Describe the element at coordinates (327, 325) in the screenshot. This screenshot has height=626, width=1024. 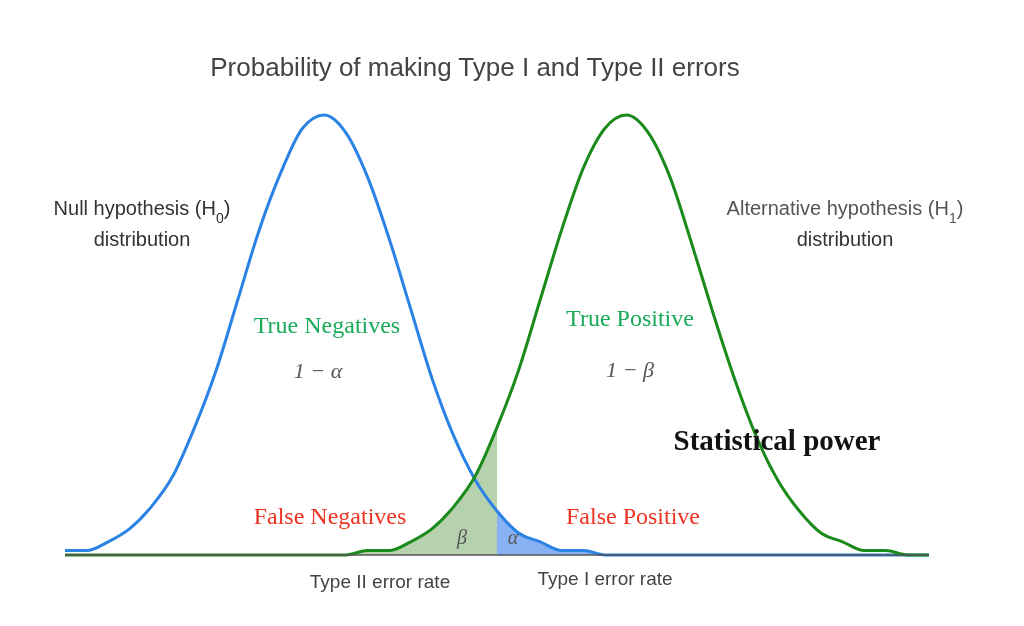
I see `annotation: True Negatives` at that location.